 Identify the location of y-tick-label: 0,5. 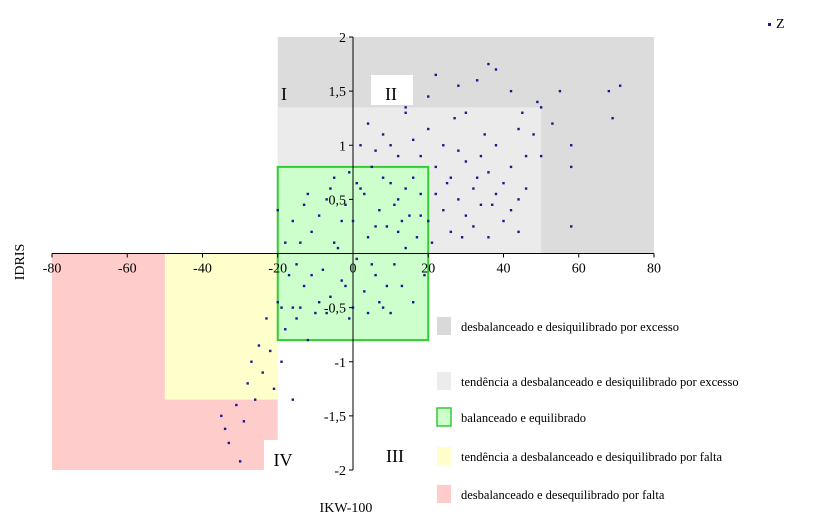
(338, 200).